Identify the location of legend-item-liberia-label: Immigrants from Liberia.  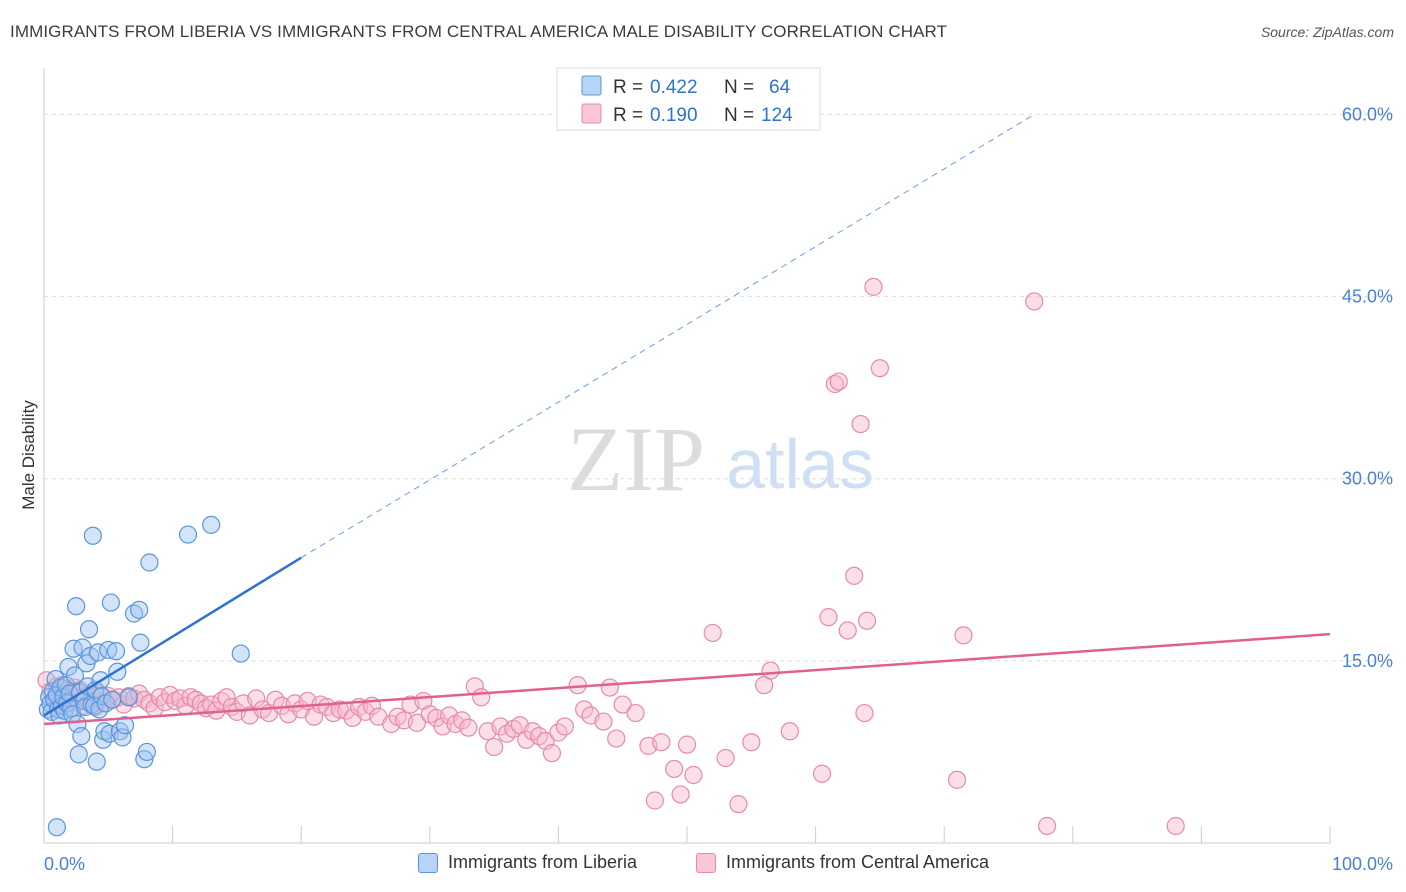
(543, 862).